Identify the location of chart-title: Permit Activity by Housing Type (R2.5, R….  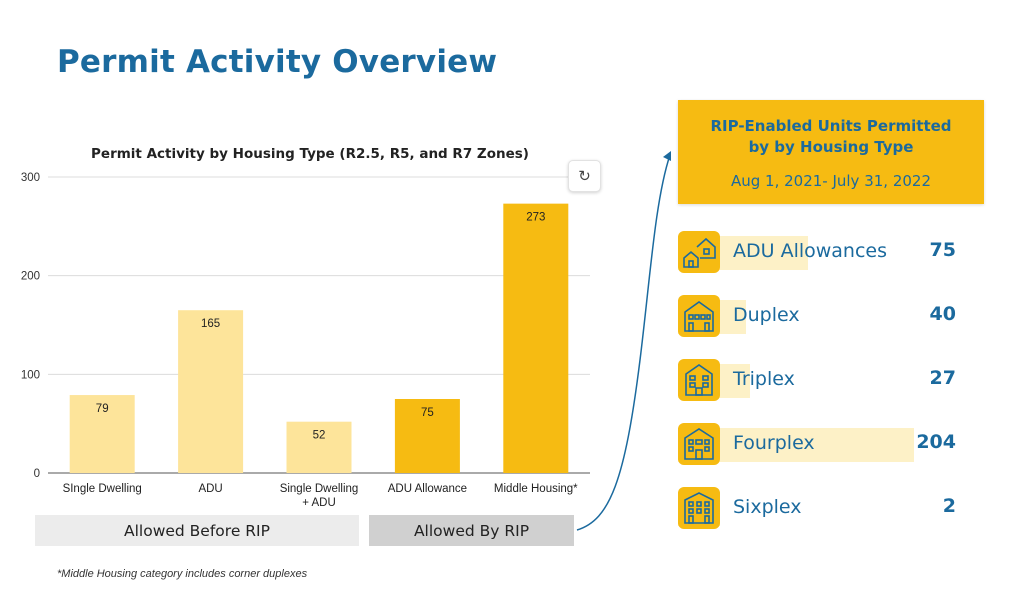
(310, 154).